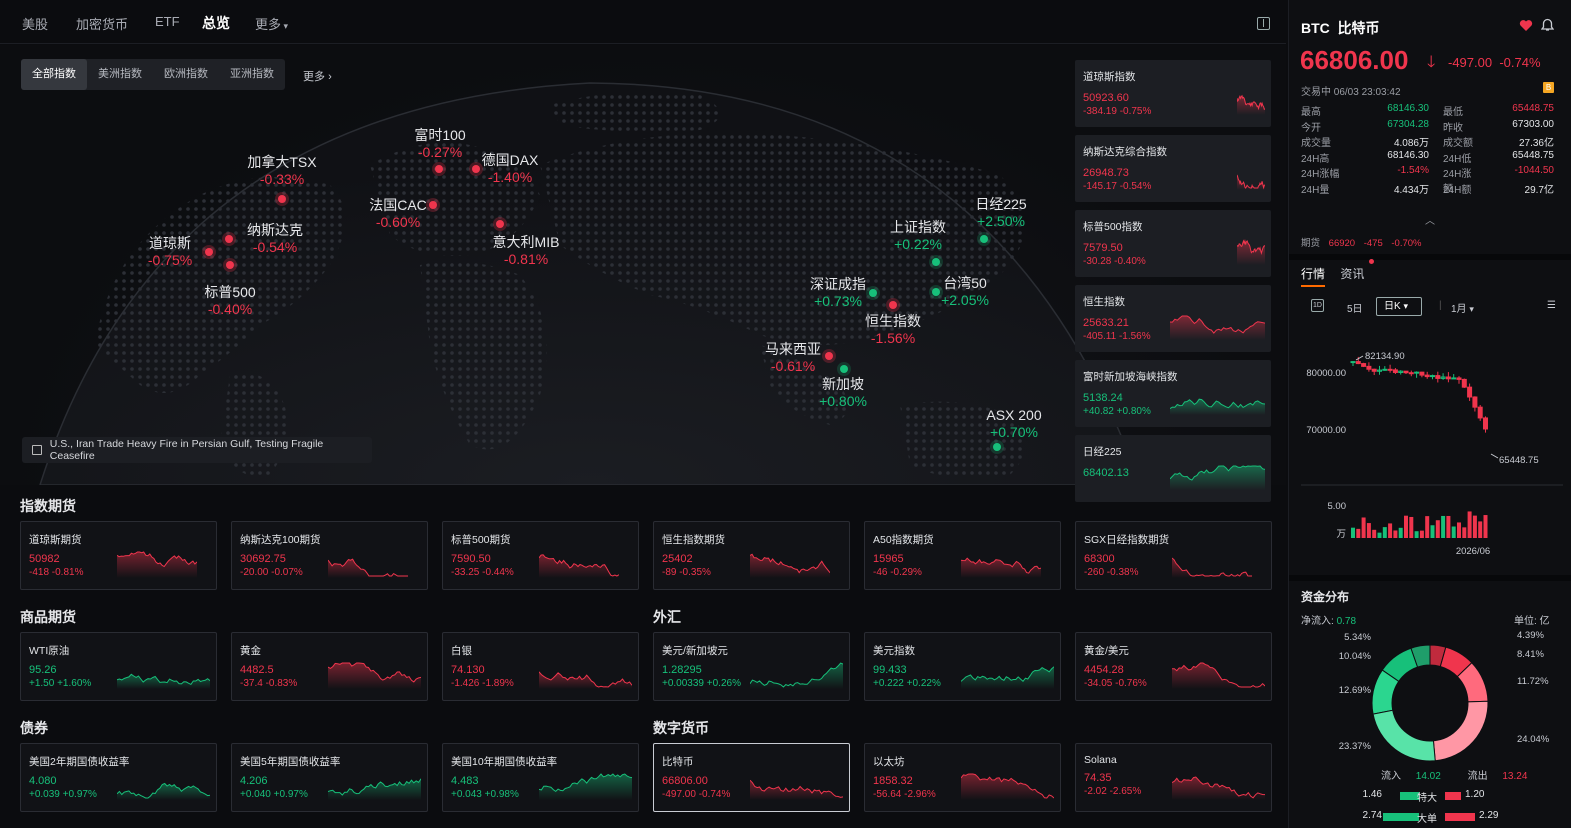  What do you see at coordinates (1494, 456) in the screenshot?
I see `lo-pointer` at bounding box center [1494, 456].